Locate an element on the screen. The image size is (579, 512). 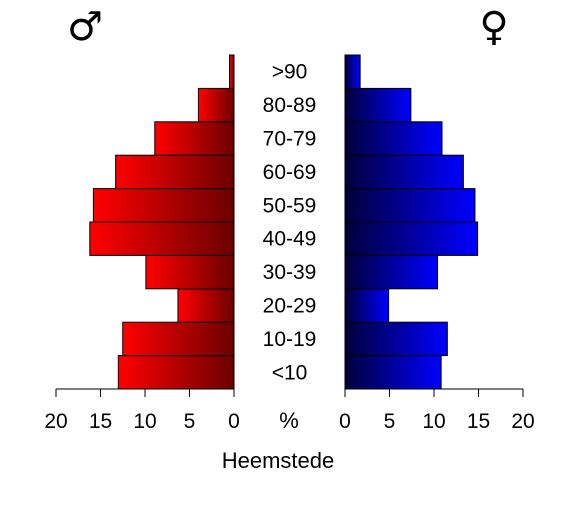
female-tick-label: 10 is located at coordinates (433, 421).